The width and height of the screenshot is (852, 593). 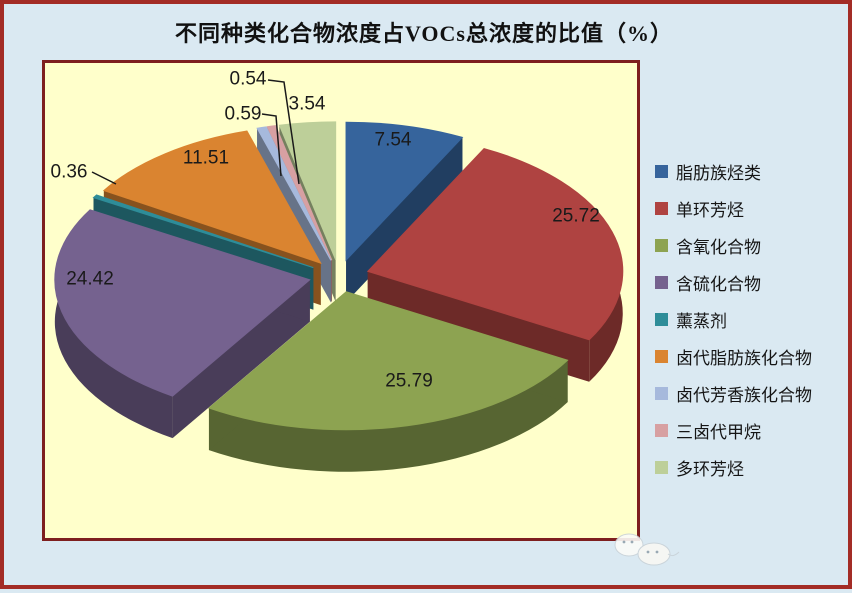 I want to click on legend-item: 卤代芳香族化合物, so click(x=733, y=393).